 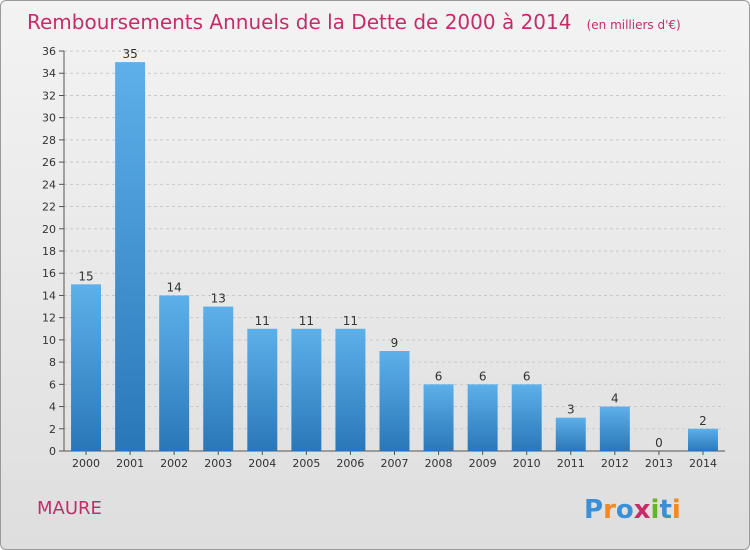 I want to click on value-label-2012: 4, so click(x=615, y=399).